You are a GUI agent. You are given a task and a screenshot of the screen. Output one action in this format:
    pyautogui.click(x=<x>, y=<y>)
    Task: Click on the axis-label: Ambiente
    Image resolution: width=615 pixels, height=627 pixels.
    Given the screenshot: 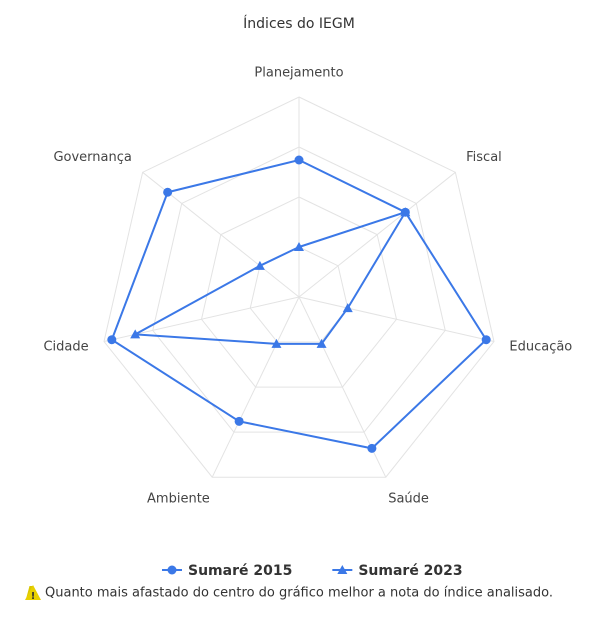 What is the action you would take?
    pyautogui.click(x=178, y=498)
    